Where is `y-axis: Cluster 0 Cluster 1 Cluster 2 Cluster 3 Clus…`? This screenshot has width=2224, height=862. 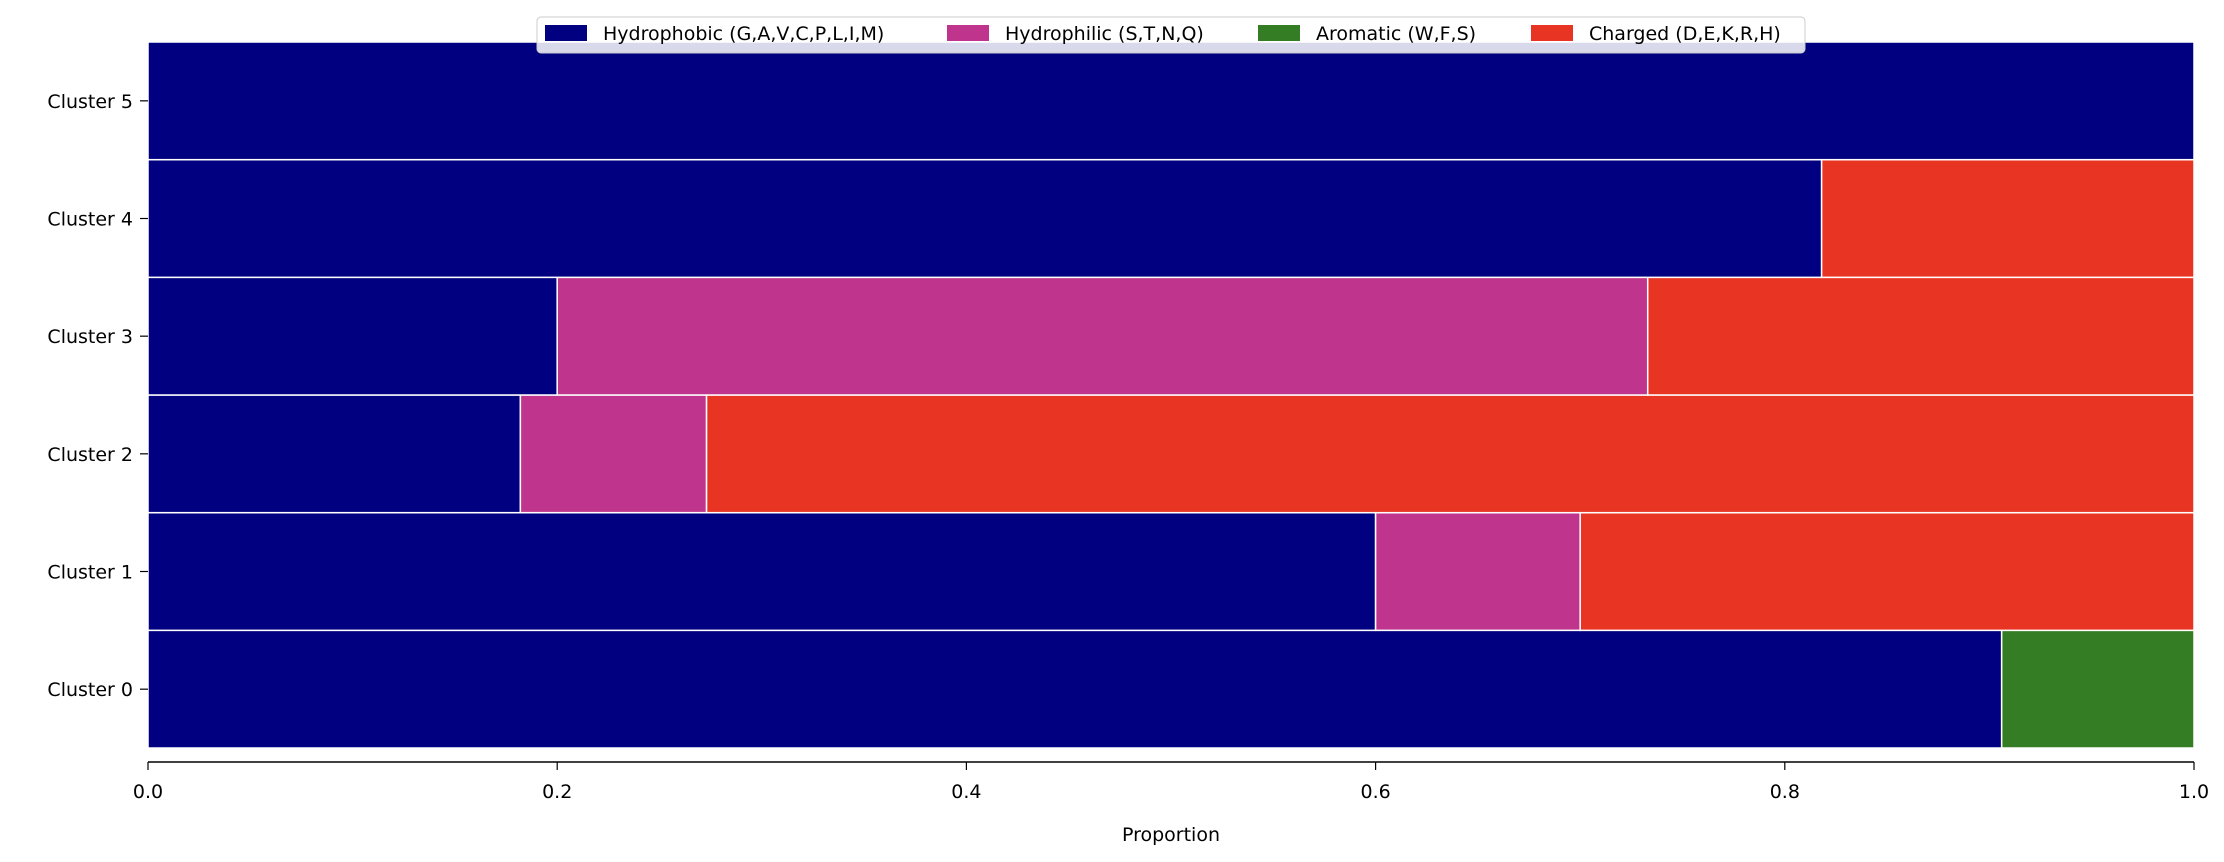 y-axis: Cluster 0 Cluster 1 Cluster 2 Cluster 3 Clus… is located at coordinates (97, 396).